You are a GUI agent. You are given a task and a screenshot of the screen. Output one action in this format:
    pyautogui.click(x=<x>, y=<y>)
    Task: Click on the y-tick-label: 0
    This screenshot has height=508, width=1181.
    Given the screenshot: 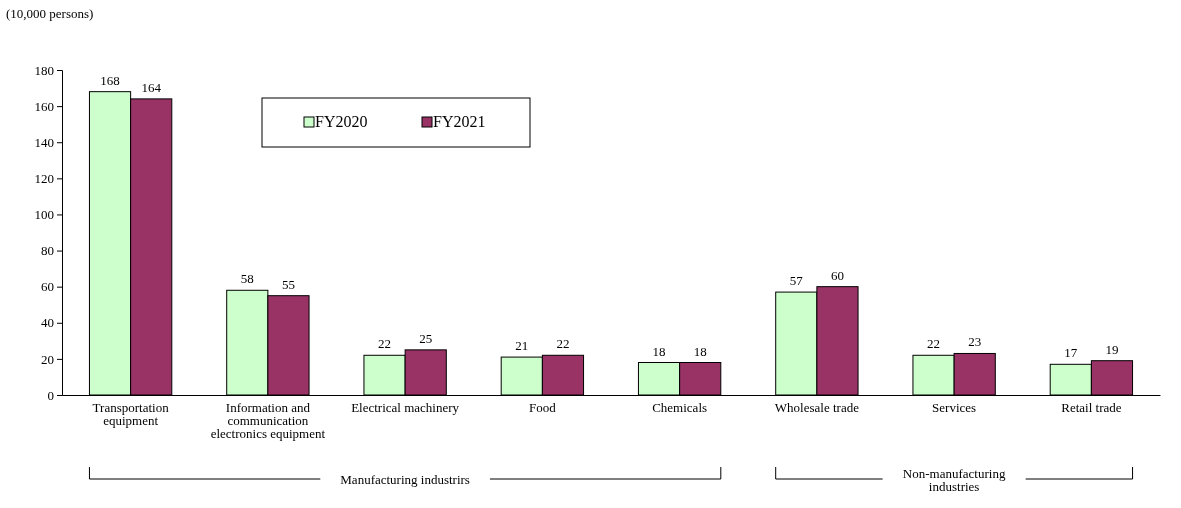 What is the action you would take?
    pyautogui.click(x=50, y=395)
    